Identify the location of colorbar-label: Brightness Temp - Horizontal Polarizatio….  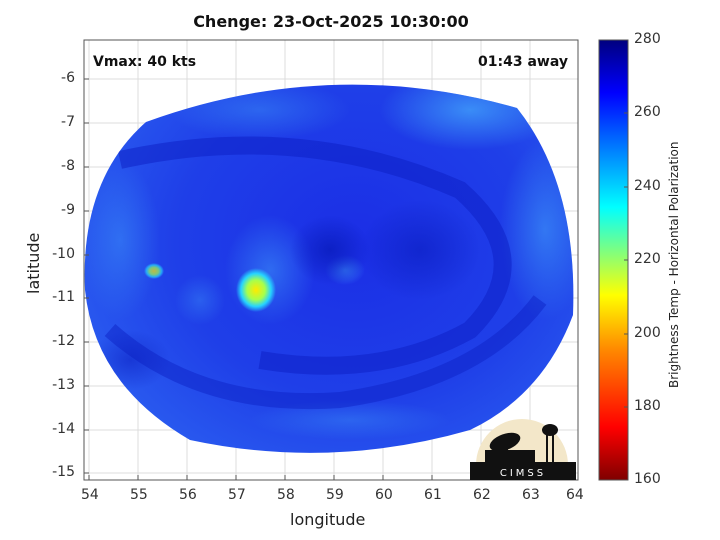
(674, 264).